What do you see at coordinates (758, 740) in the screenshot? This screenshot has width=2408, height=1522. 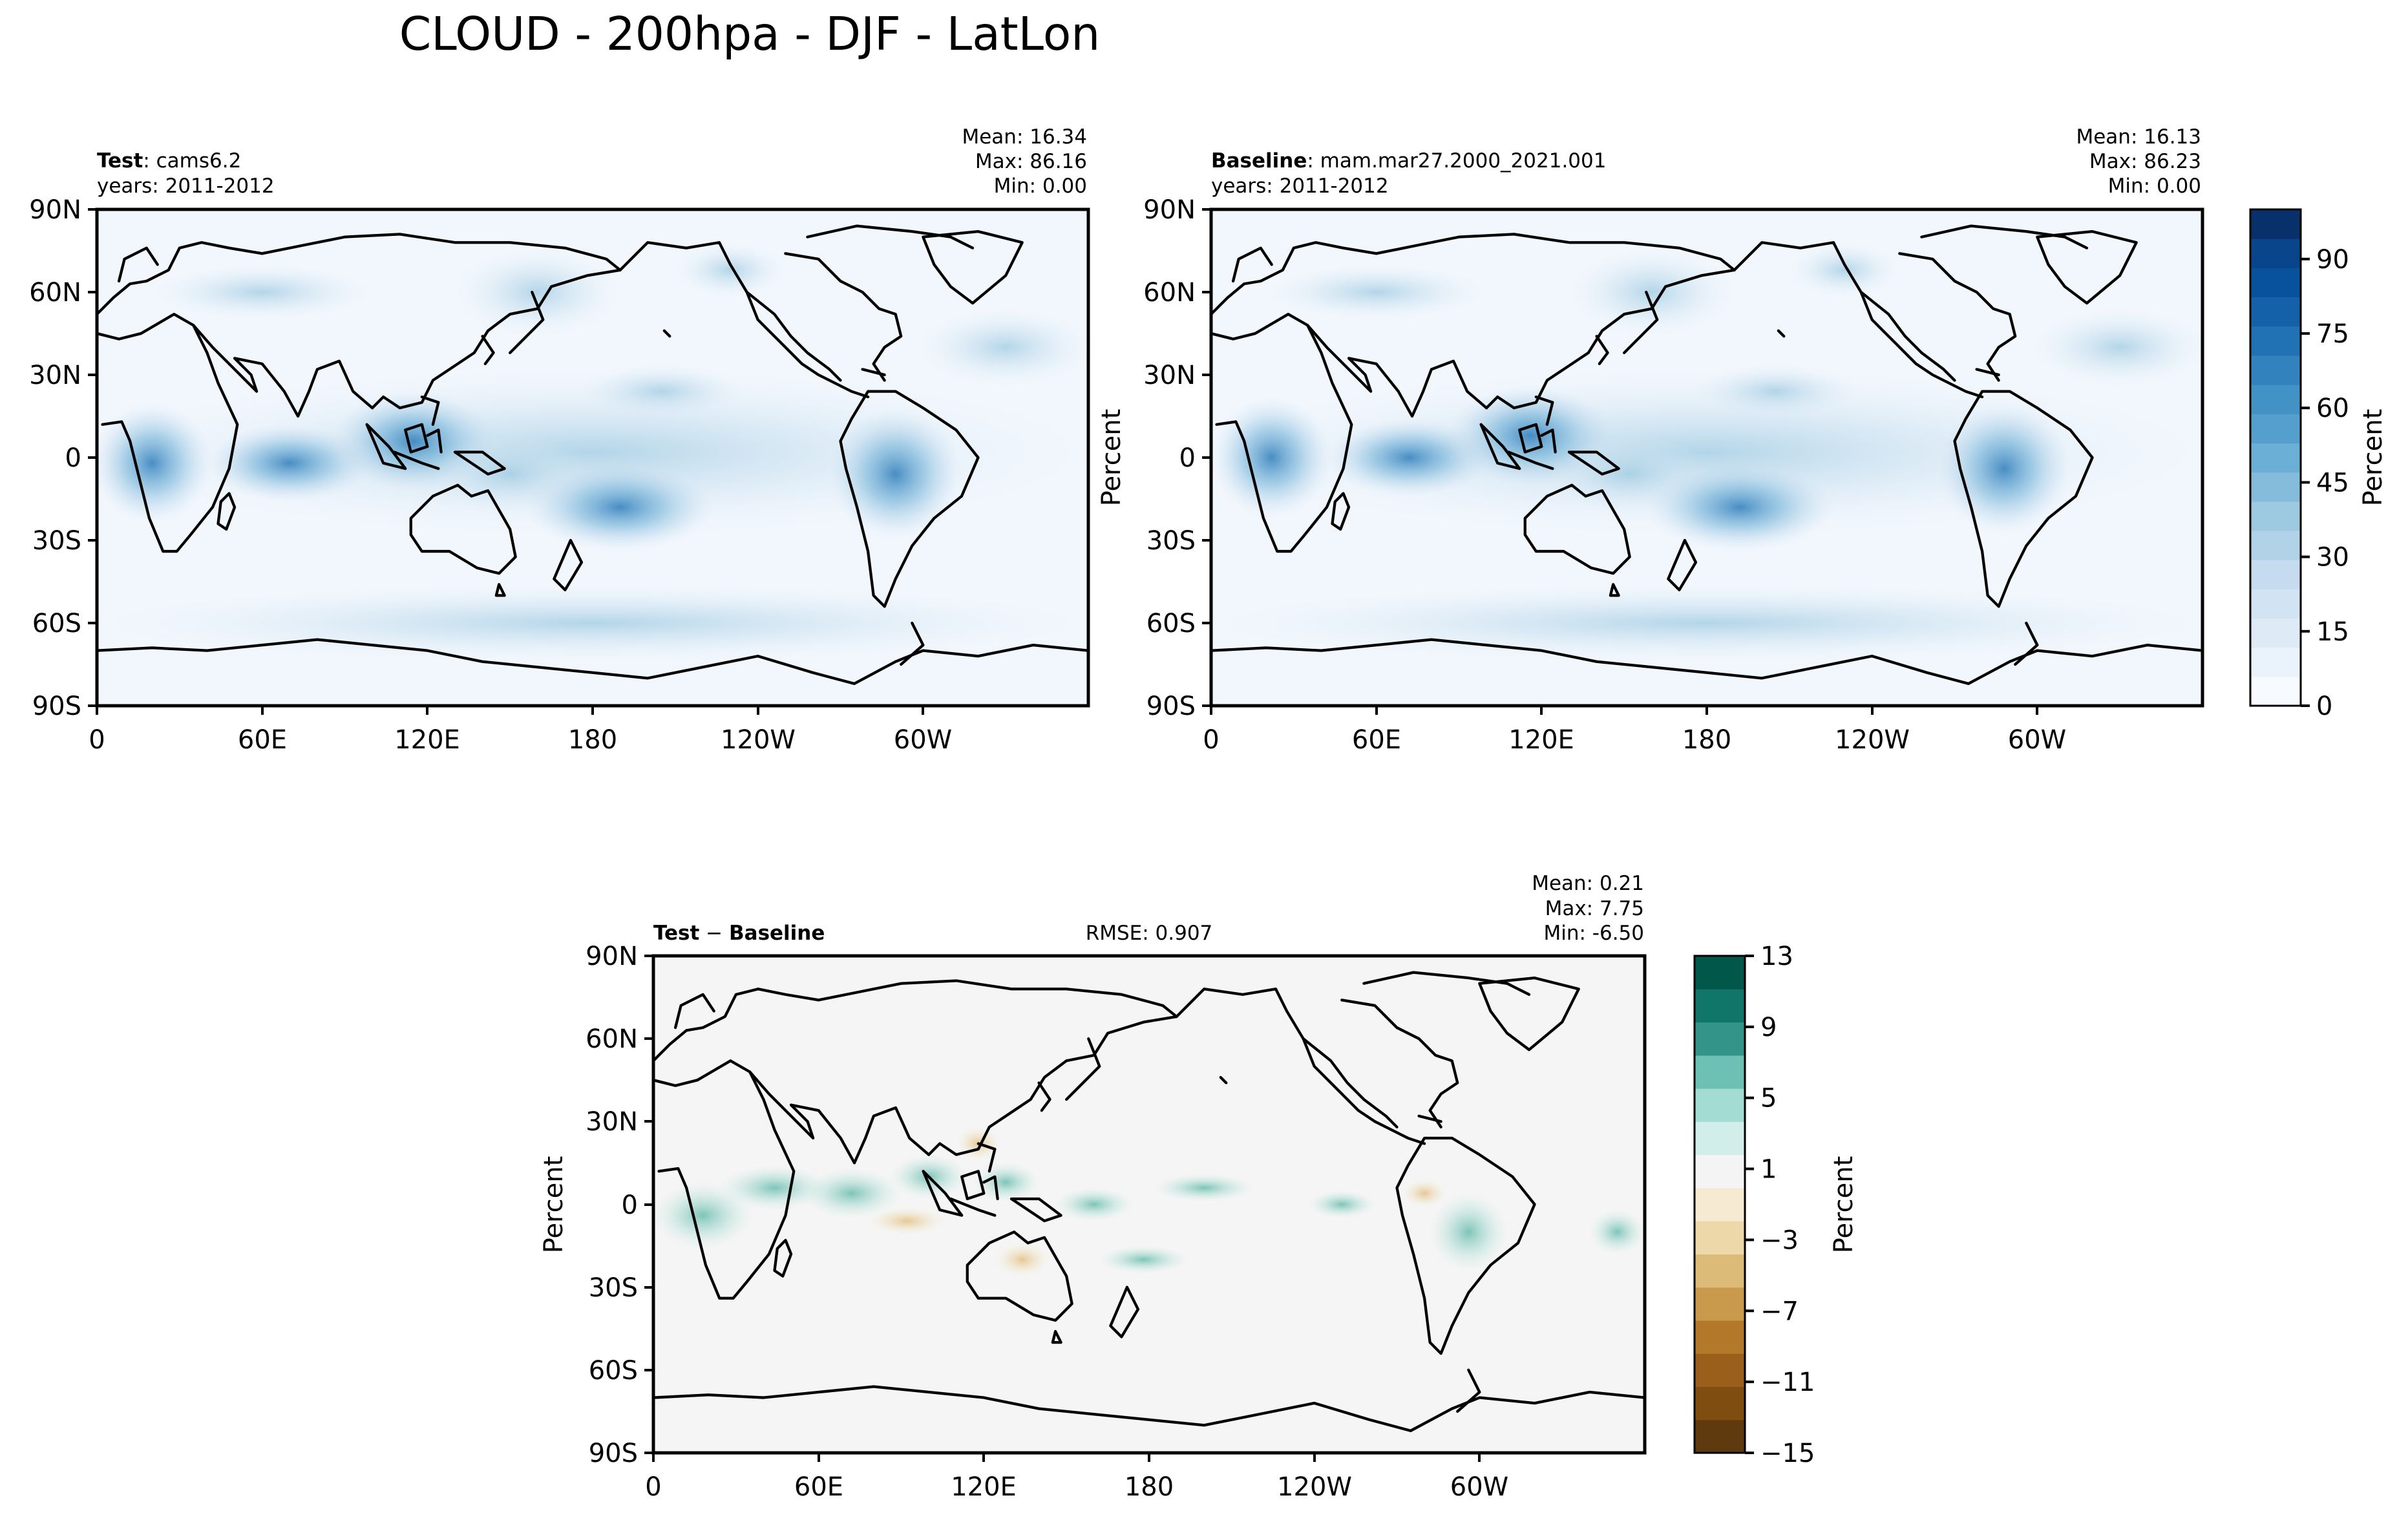 I see `test-xtick: 120W` at bounding box center [758, 740].